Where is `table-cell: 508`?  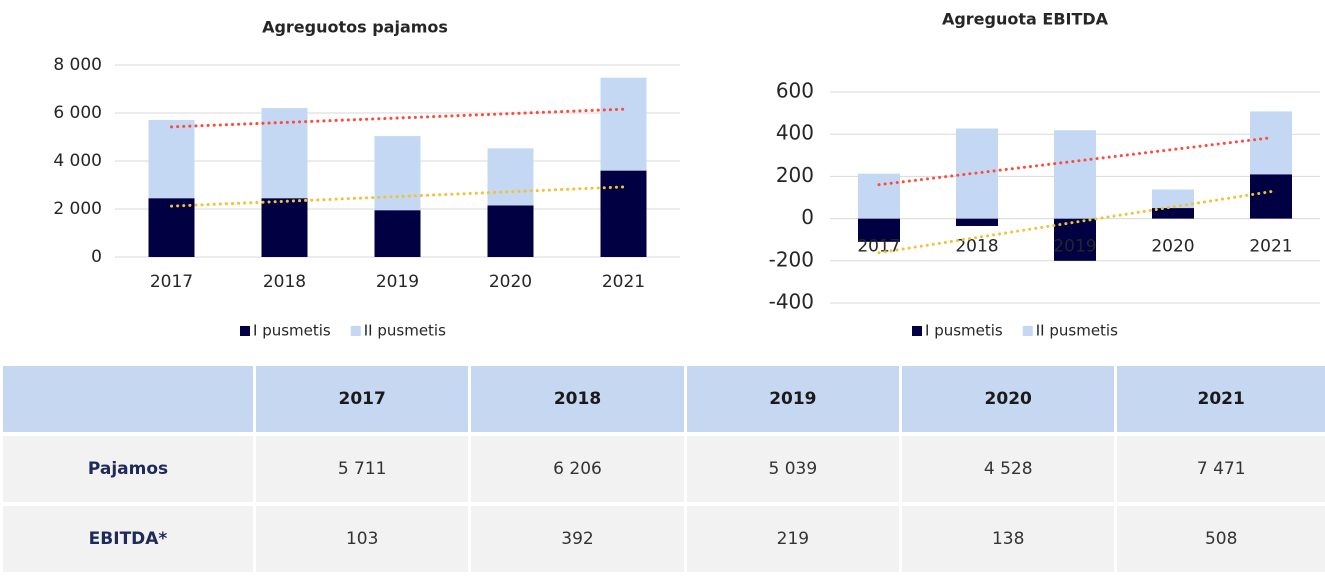 table-cell: 508 is located at coordinates (1220, 539).